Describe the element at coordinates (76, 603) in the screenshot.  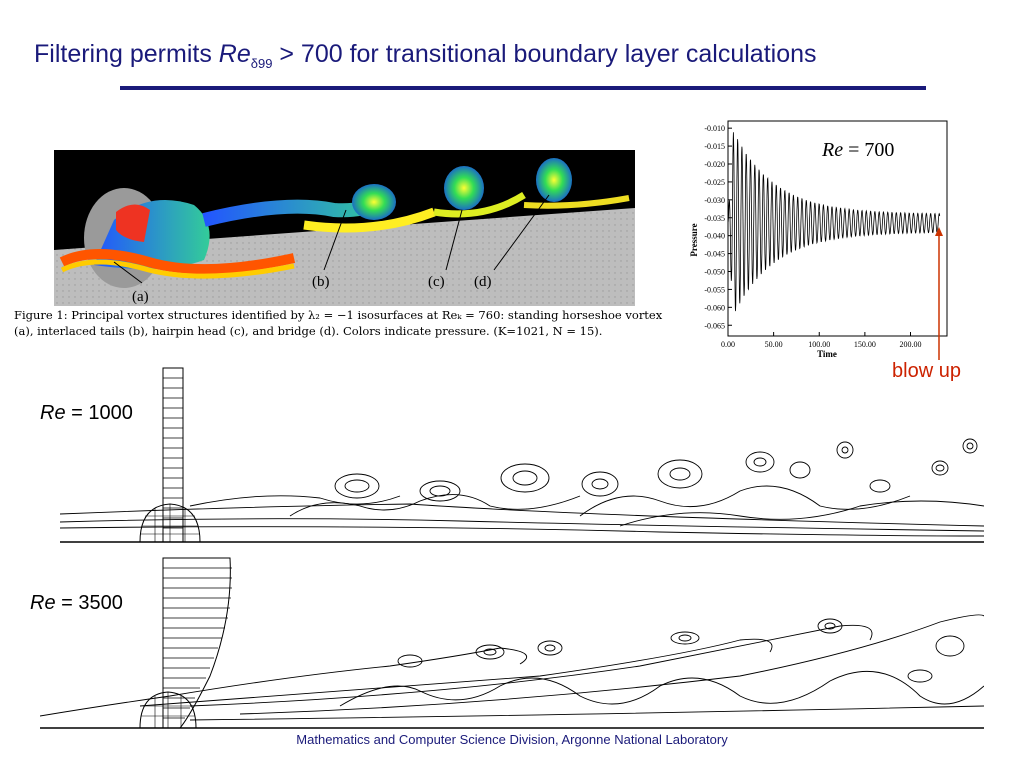
I see `re3500-label: Re = 3500` at that location.